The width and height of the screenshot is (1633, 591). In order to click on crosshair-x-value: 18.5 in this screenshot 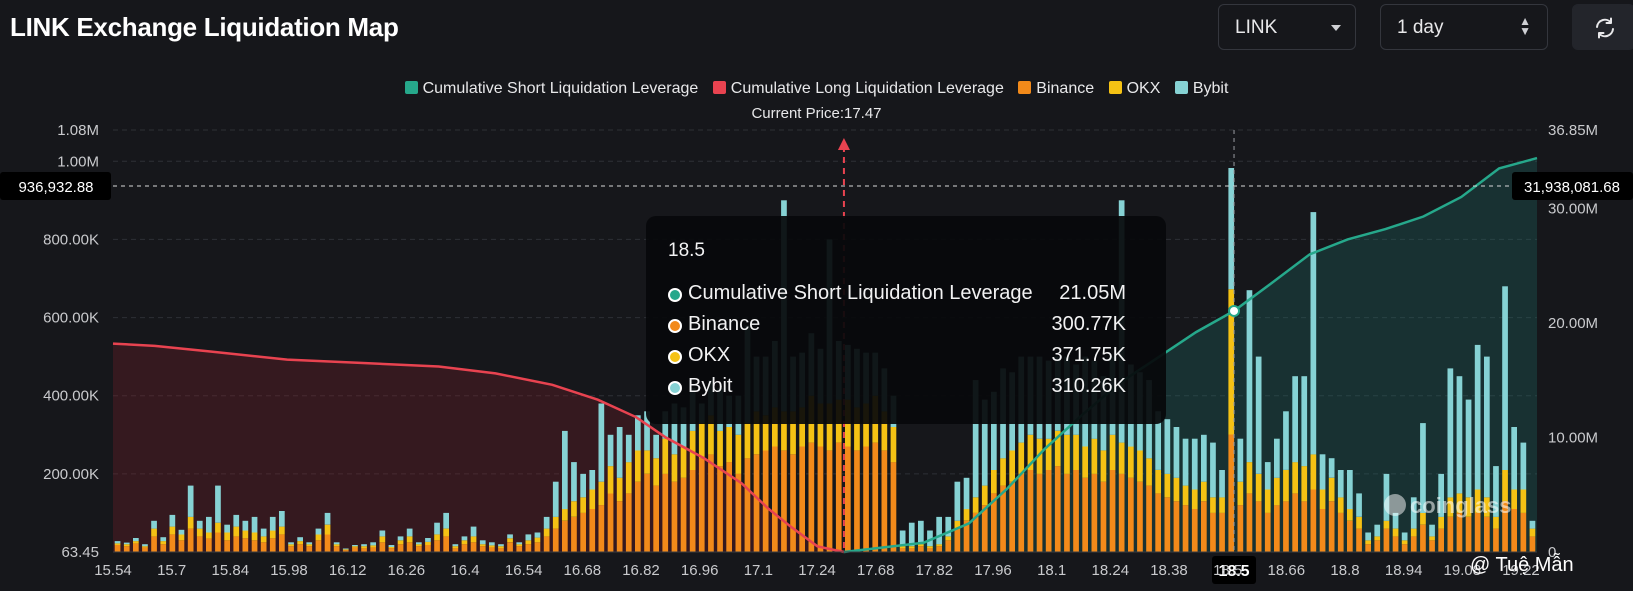, I will do `click(1233, 571)`.